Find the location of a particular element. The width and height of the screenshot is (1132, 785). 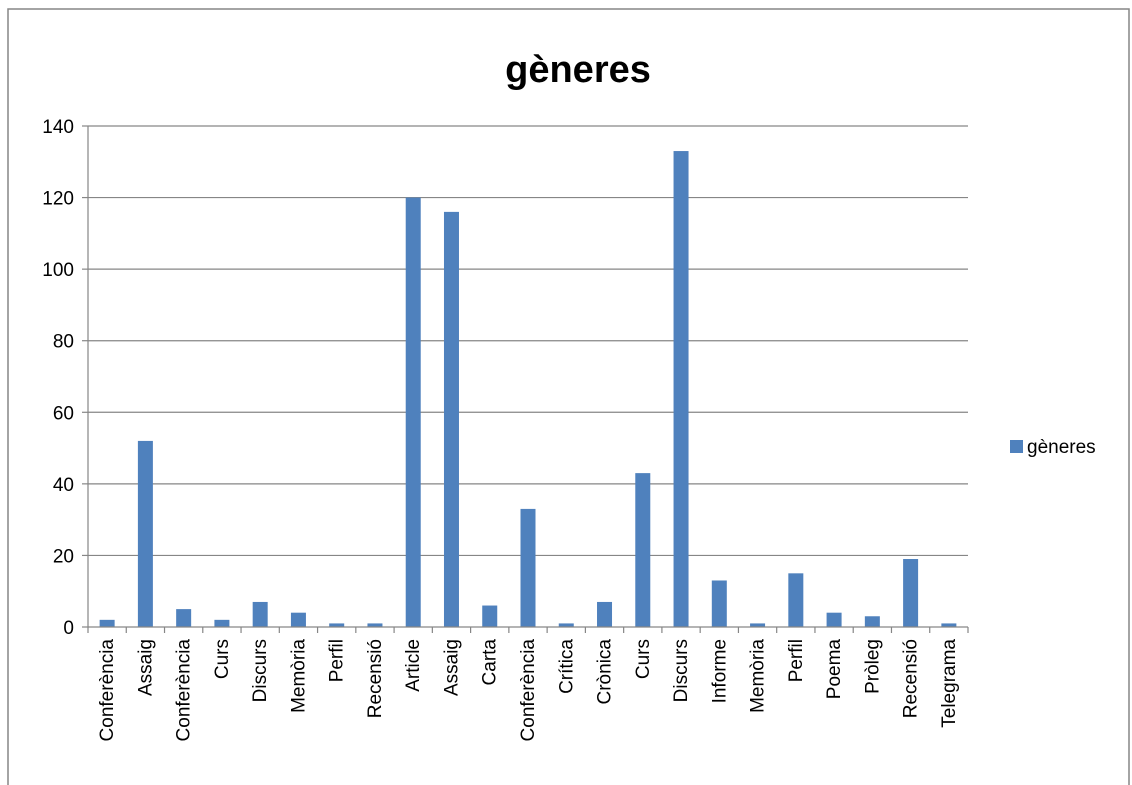

x-tick-label: Informe is located at coordinates (719, 671).